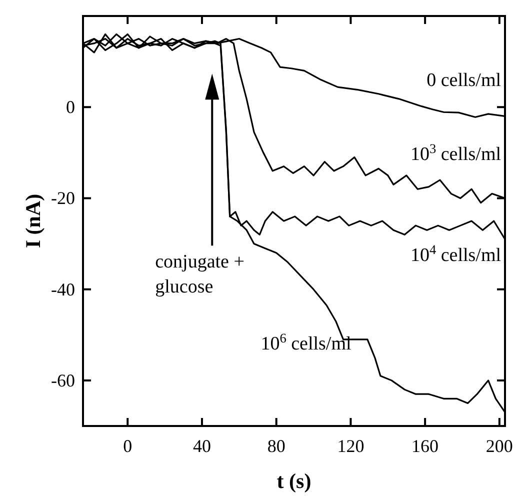 The width and height of the screenshot is (528, 501). Describe the element at coordinates (499, 446) in the screenshot. I see `x-tick-label: 200` at that location.